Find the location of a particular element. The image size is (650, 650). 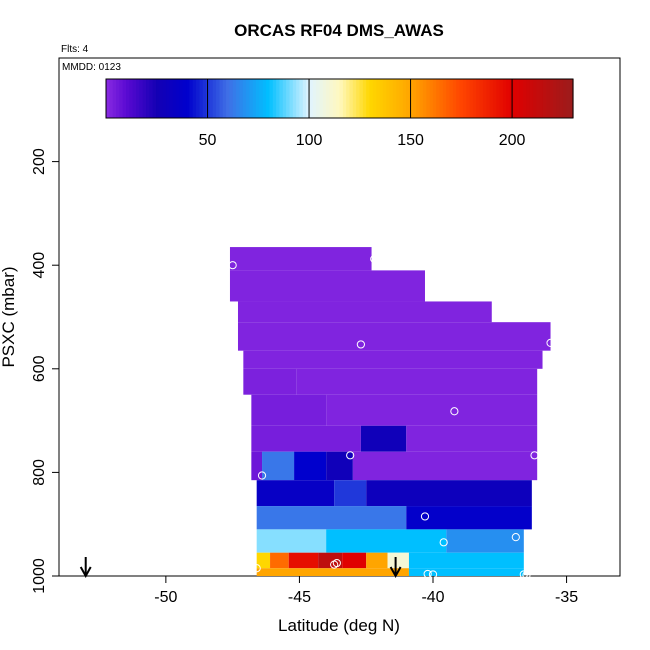

colorbar: 50 100 150 200 is located at coordinates (339, 113).